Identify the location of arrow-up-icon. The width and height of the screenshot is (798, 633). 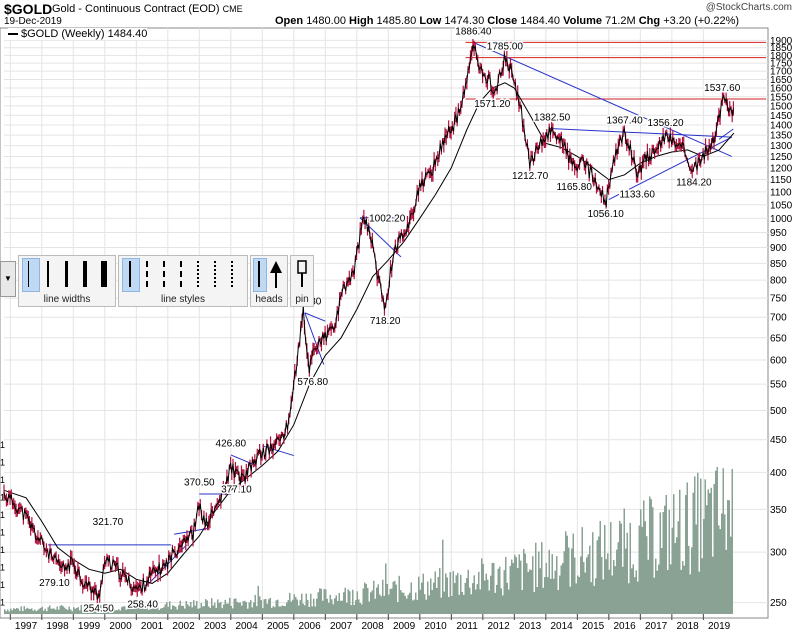
(276, 274).